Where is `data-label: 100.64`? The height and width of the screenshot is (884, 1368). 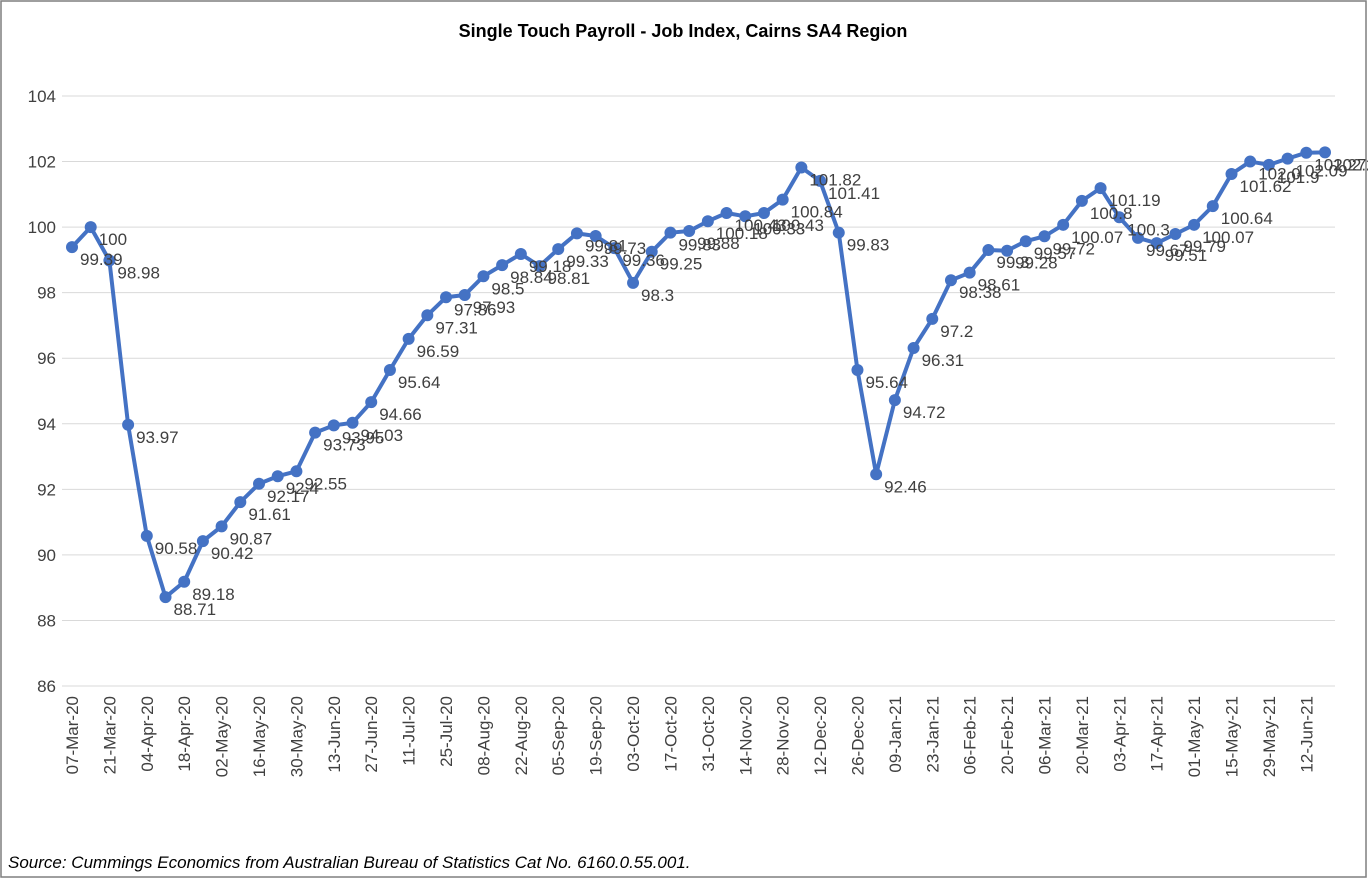 data-label: 100.64 is located at coordinates (1247, 218).